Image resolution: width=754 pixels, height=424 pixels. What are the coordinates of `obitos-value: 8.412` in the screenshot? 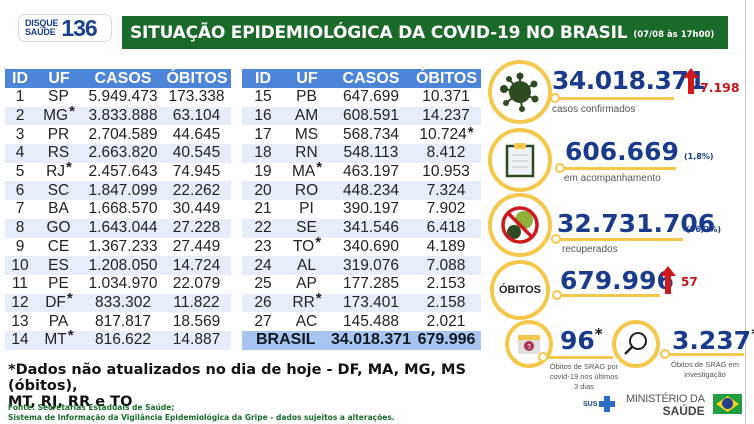 It's located at (446, 153).